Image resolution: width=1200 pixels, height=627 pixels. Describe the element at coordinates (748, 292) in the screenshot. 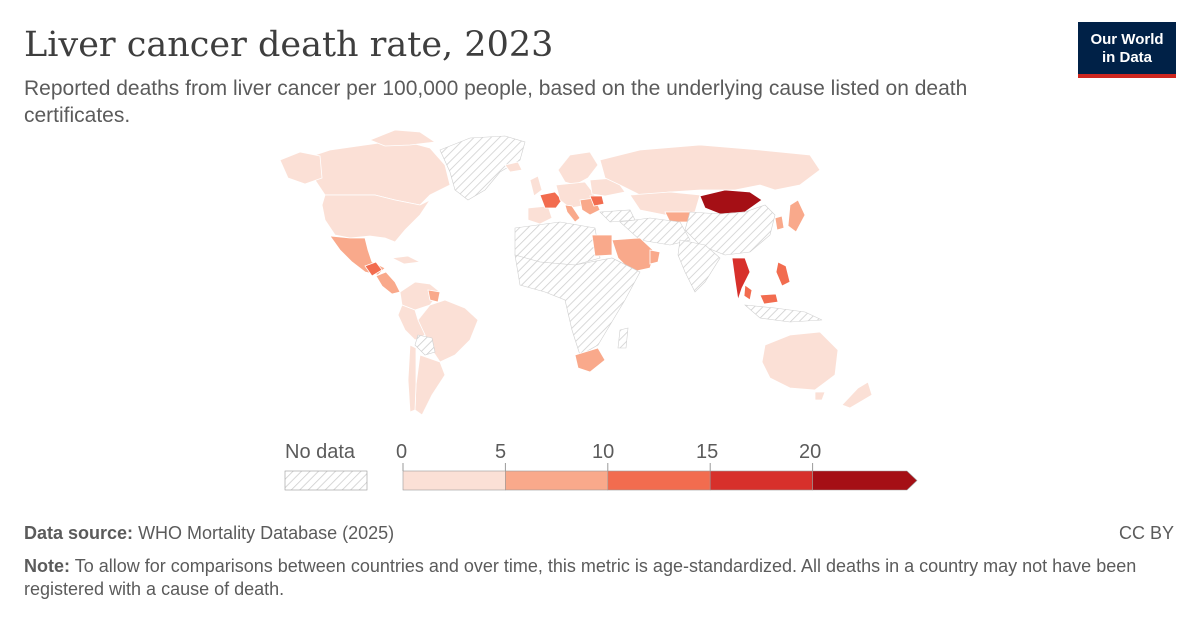

I see `country-southeast-asia` at that location.